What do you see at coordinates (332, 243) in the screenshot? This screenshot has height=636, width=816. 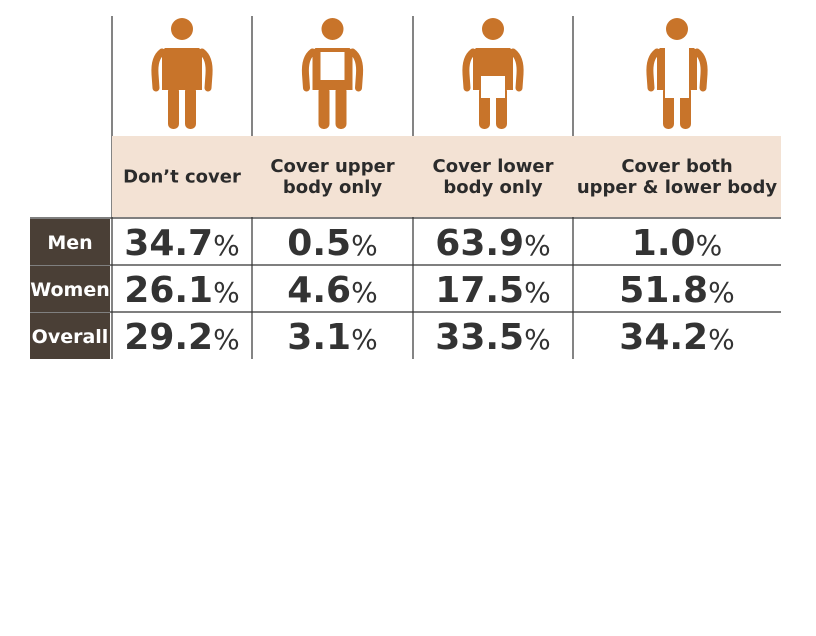 I see `value-cell: 0.5%` at bounding box center [332, 243].